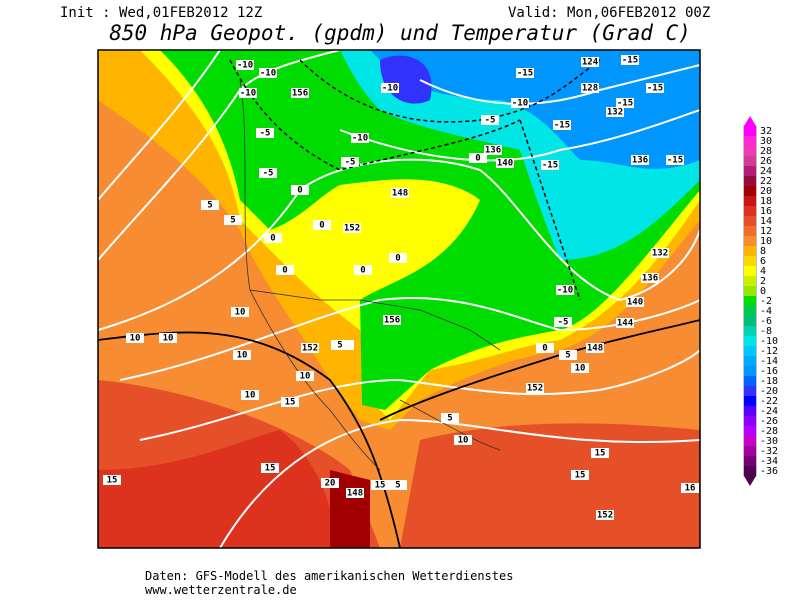  Describe the element at coordinates (766, 141) in the screenshot. I see `colorbar-label: 30` at that location.